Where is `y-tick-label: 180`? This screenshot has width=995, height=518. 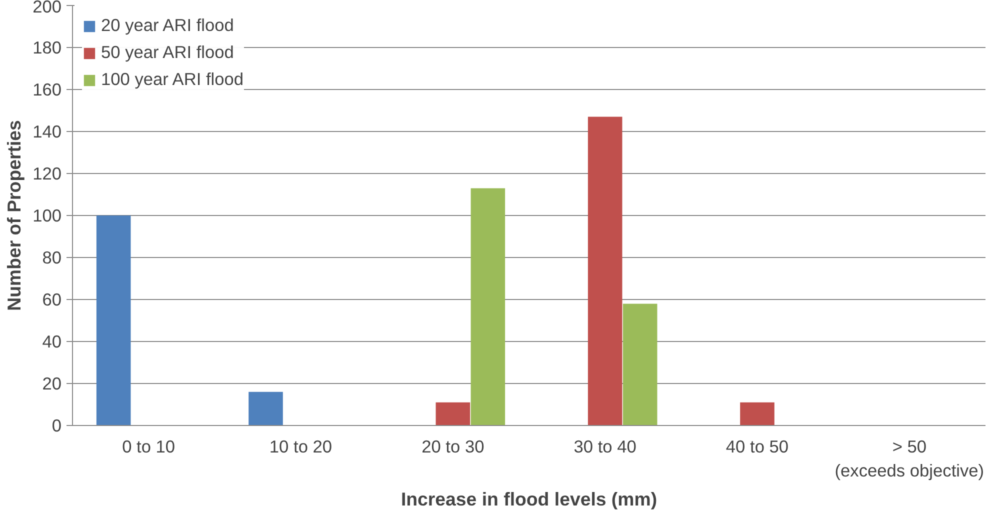 y-tick-label: 180 is located at coordinates (47, 48).